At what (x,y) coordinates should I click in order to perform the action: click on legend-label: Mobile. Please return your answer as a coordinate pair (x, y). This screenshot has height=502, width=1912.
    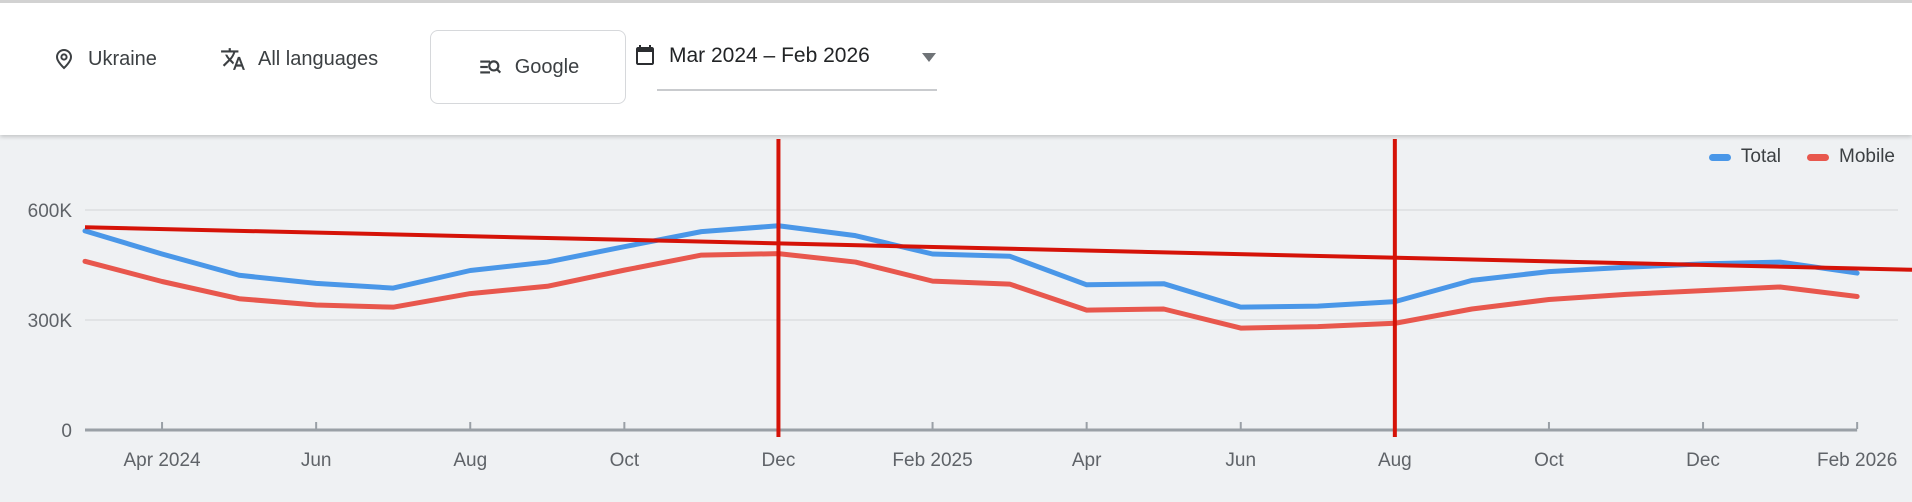
    Looking at the image, I should click on (1867, 156).